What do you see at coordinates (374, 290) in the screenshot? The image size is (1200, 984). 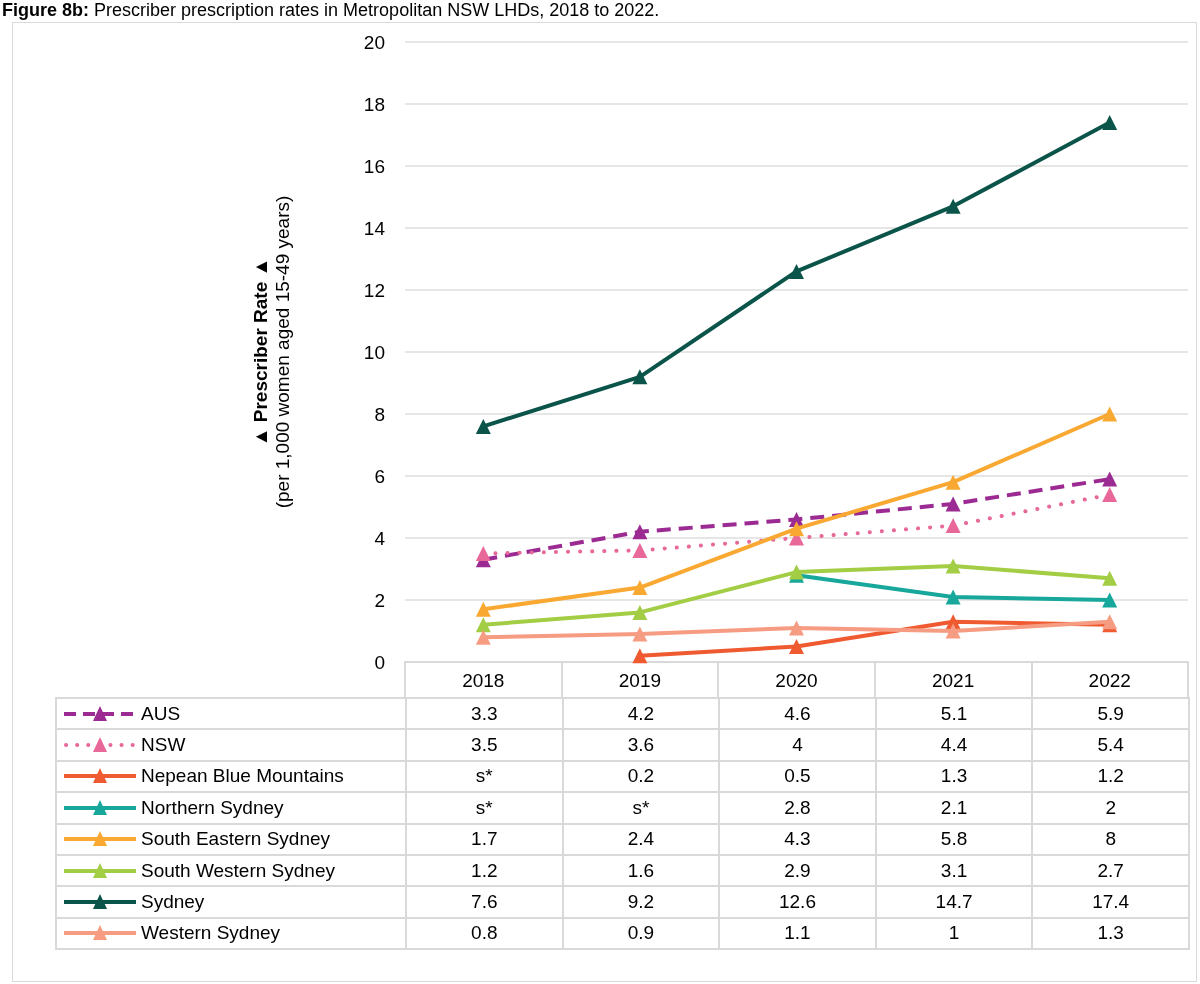 I see `y-tick-label: 12` at bounding box center [374, 290].